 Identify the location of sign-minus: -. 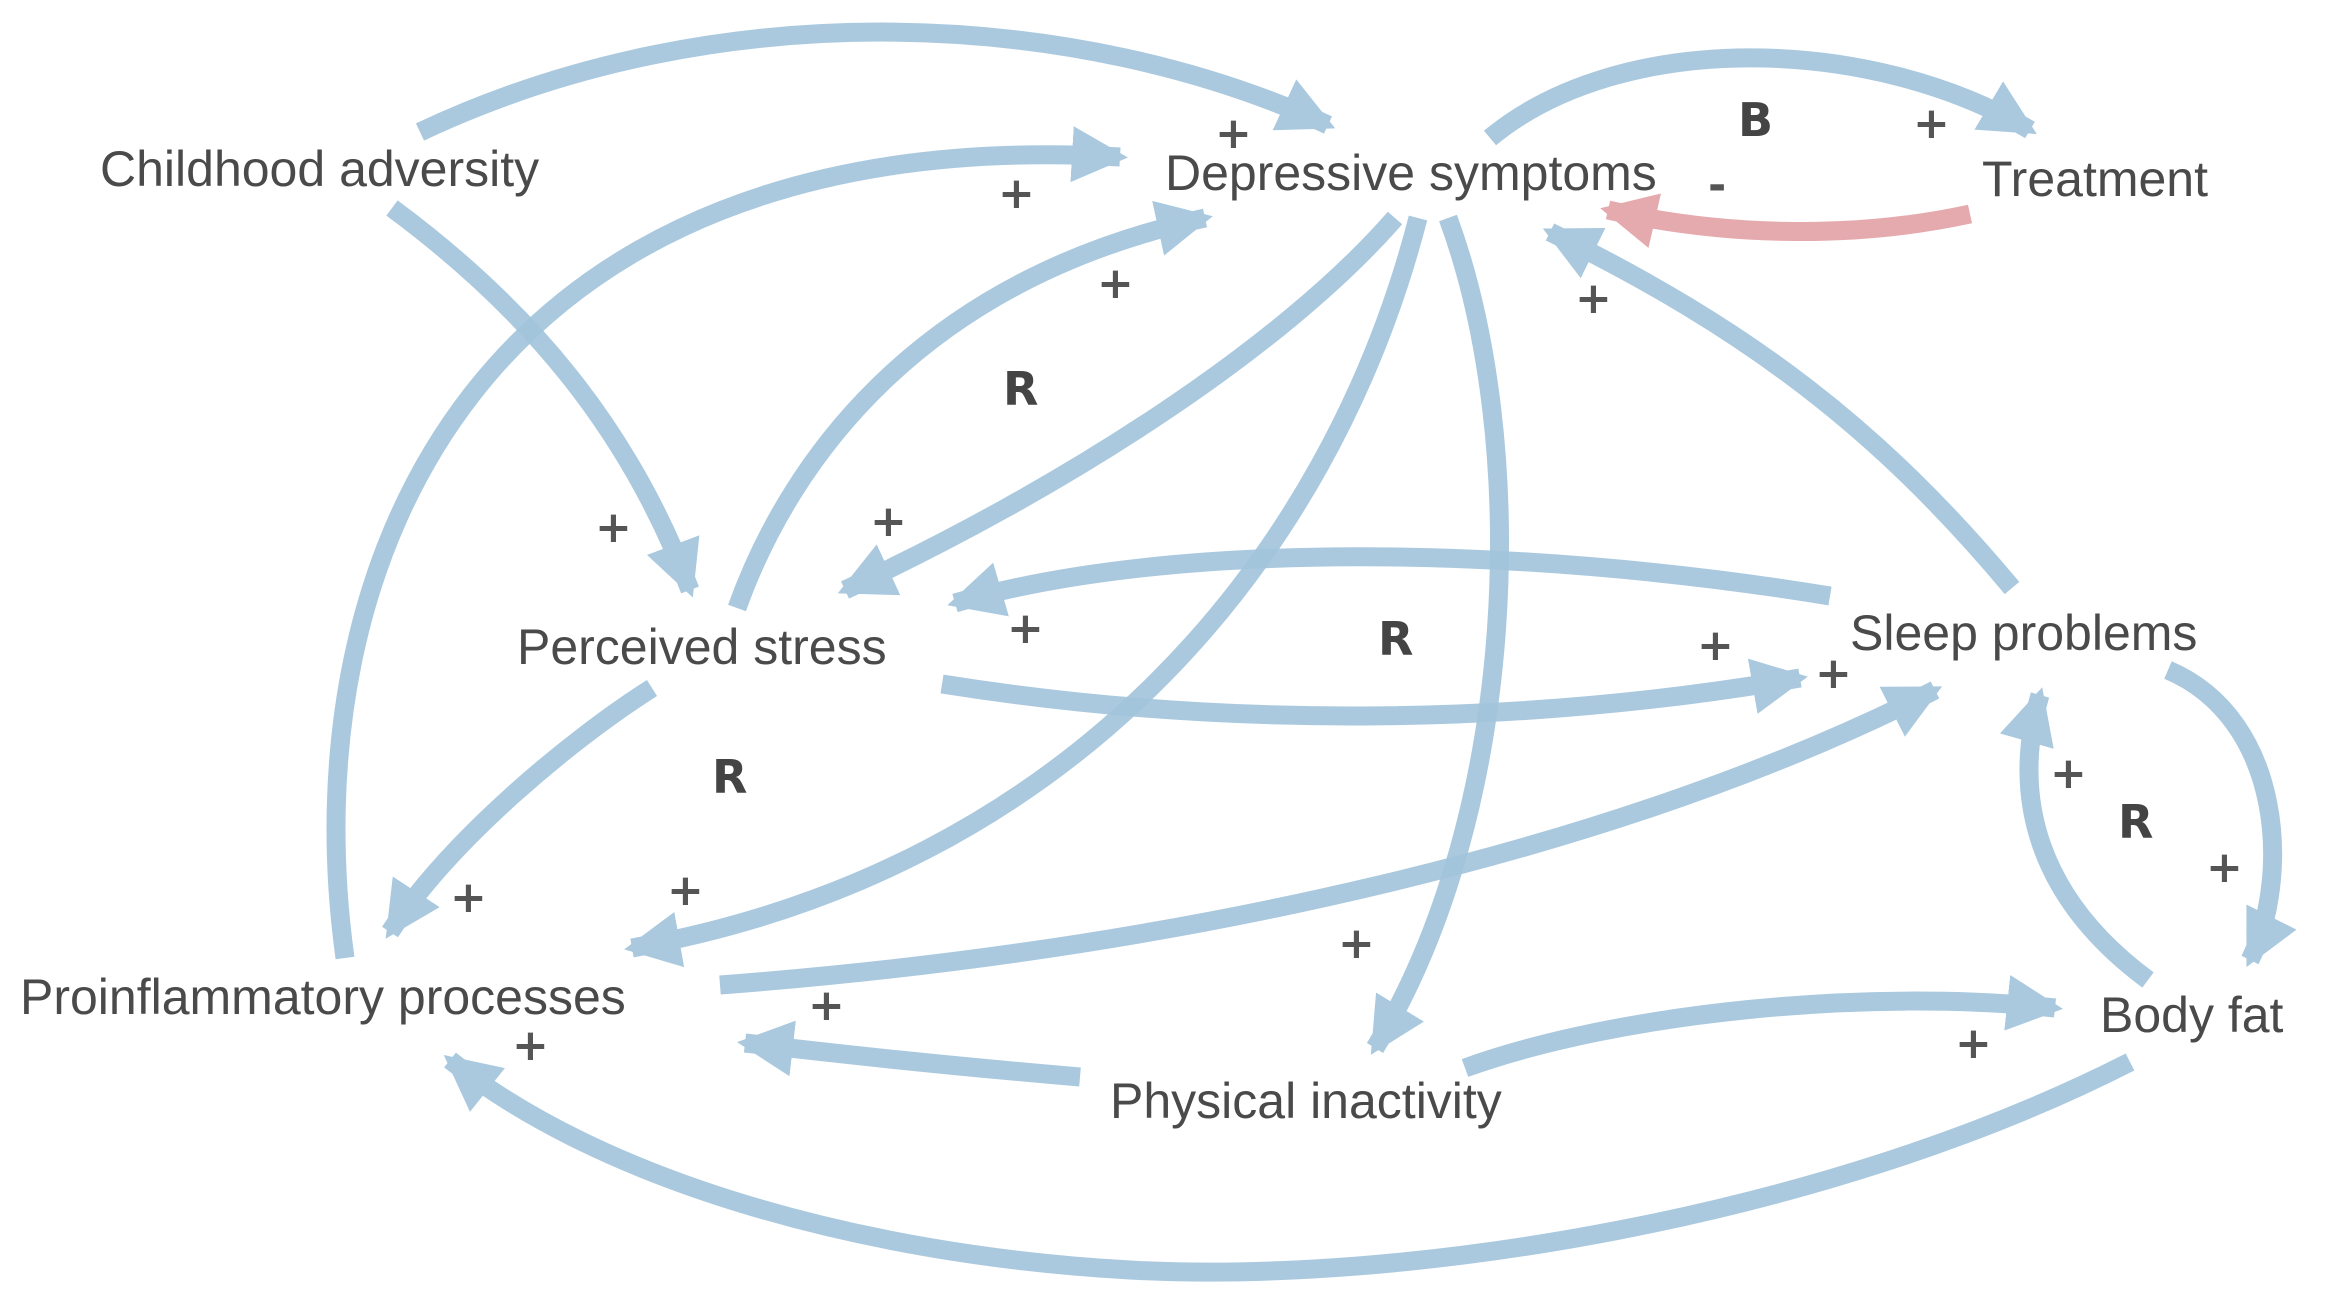
(1717, 185).